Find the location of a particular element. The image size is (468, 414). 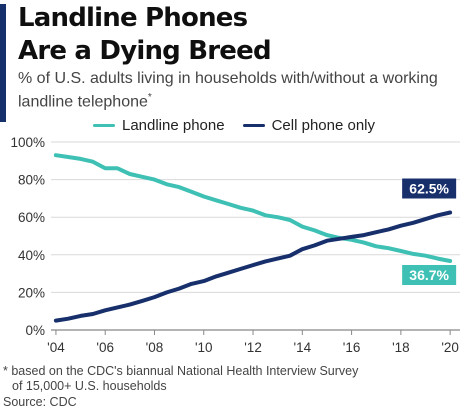

y-tick-label: 20% is located at coordinates (31, 292).